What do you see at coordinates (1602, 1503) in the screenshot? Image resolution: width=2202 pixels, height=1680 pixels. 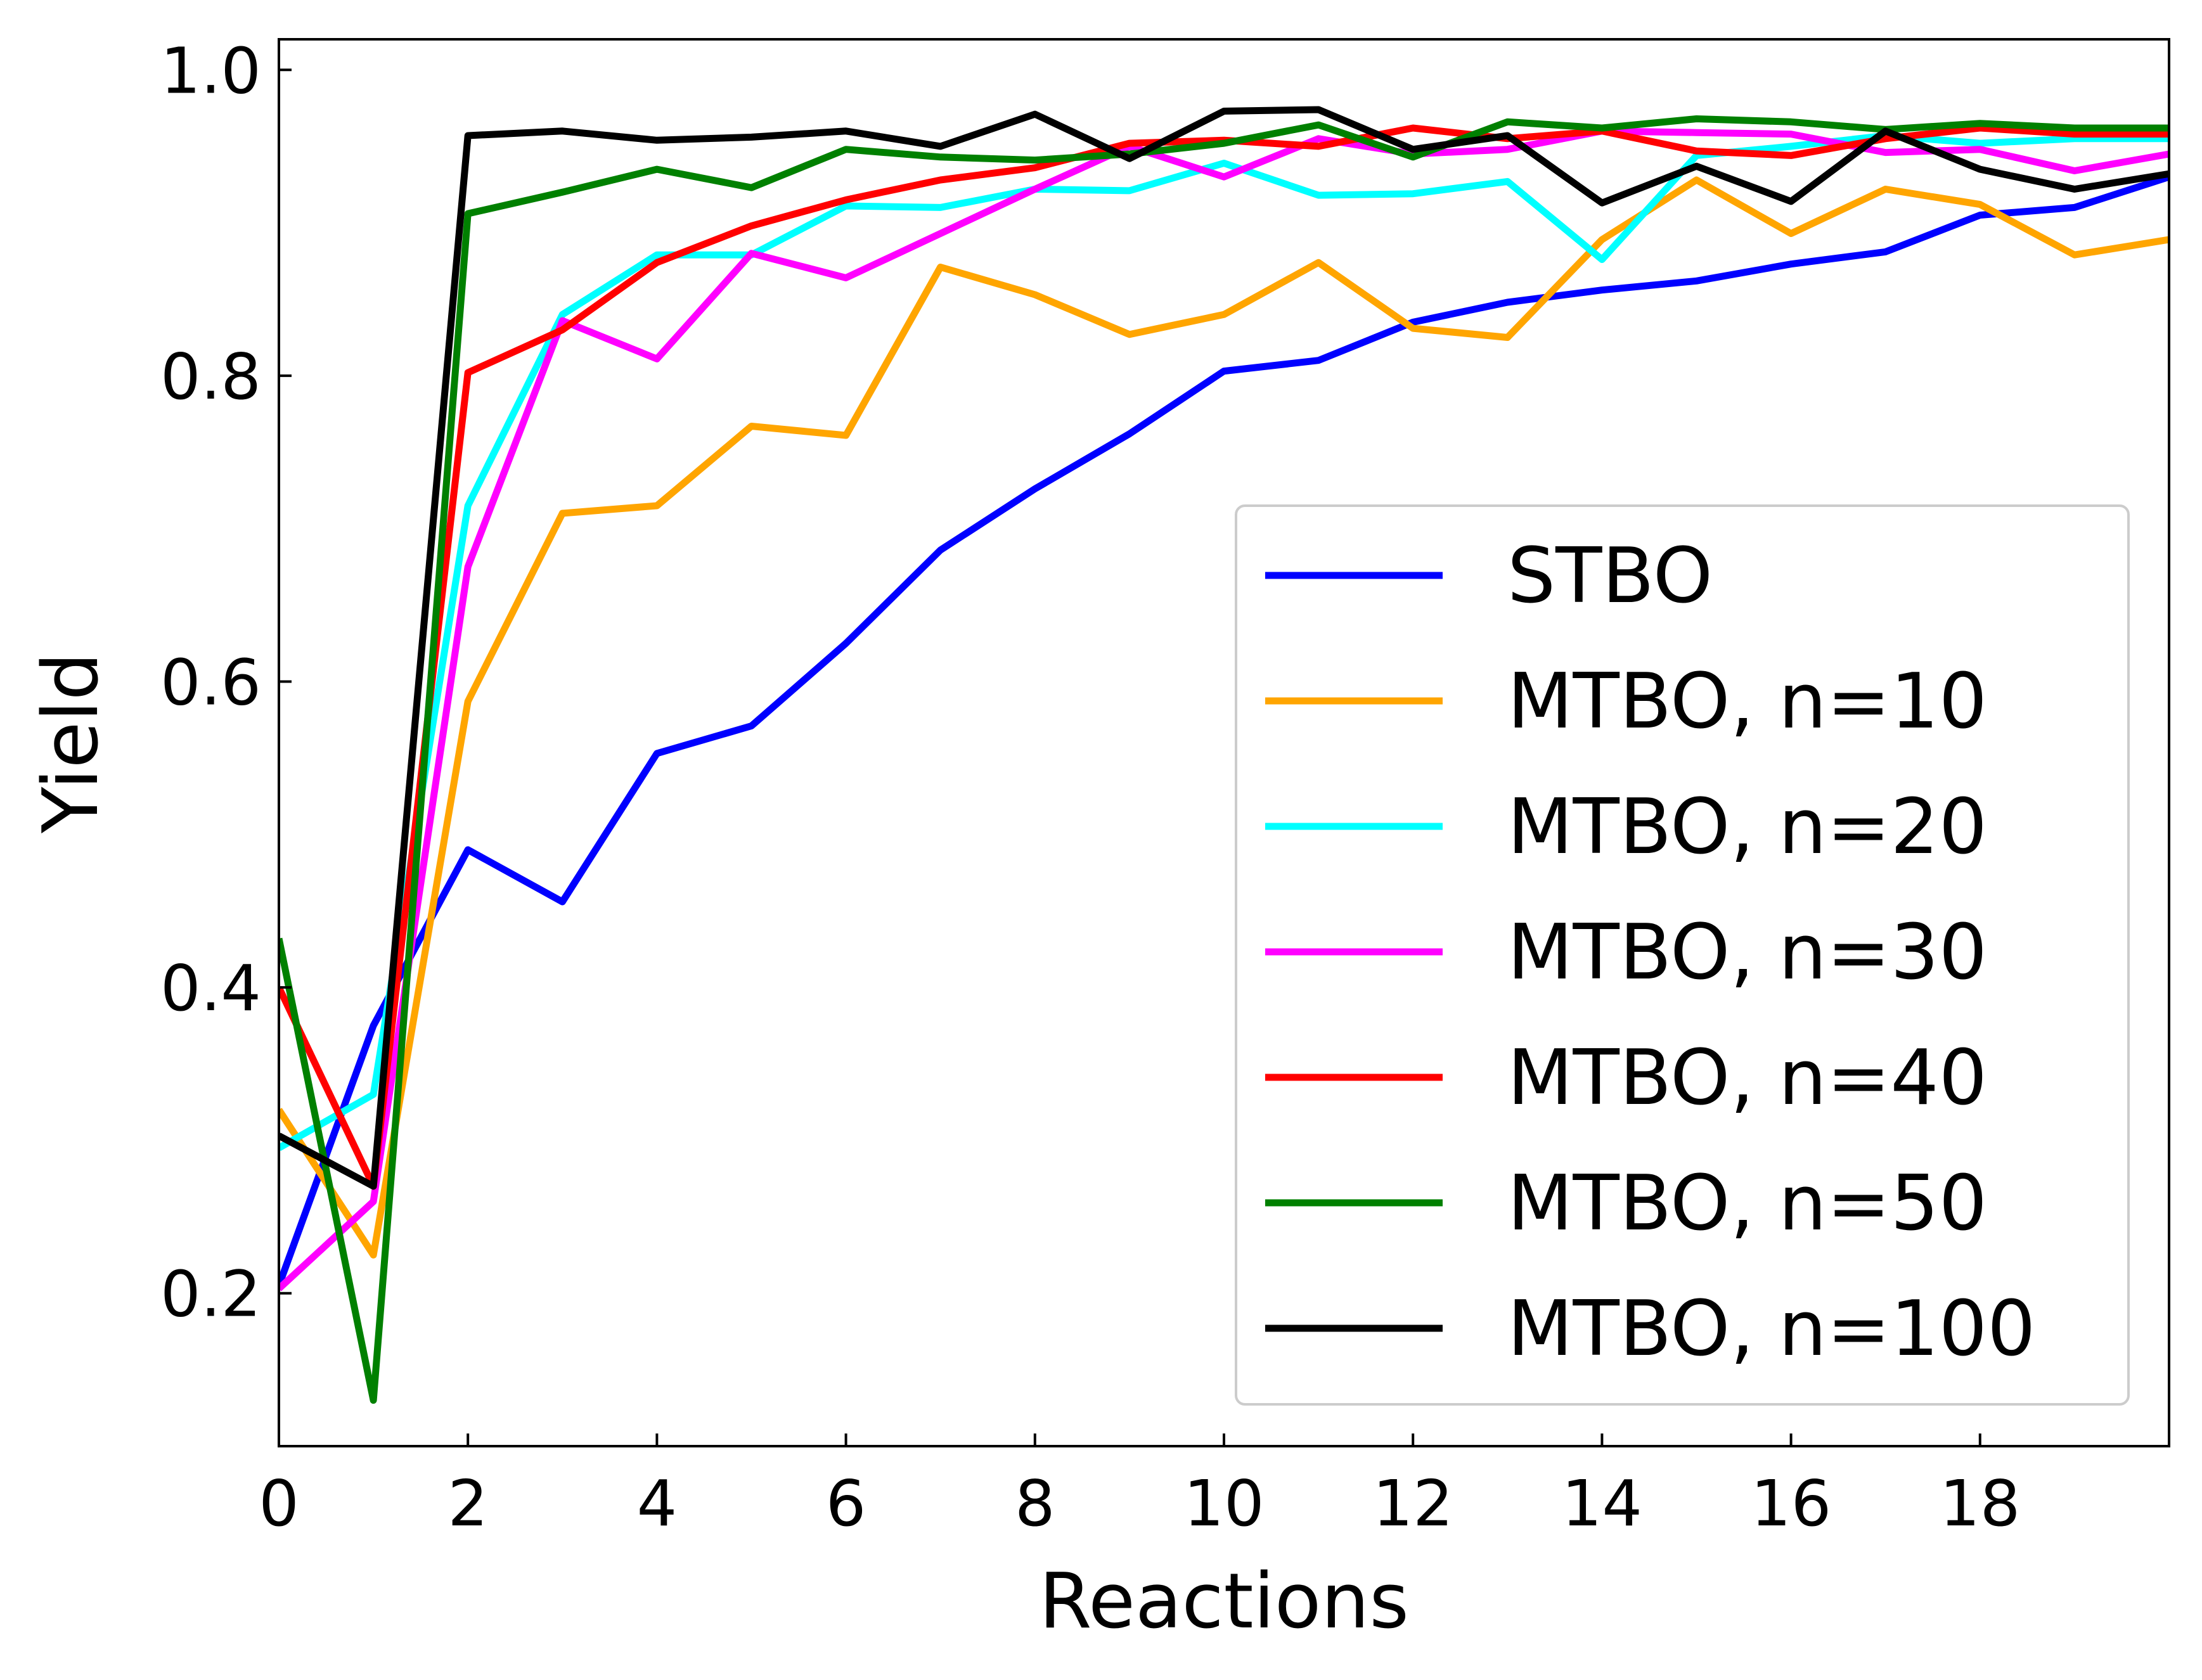 I see `x-tick-label: 14` at bounding box center [1602, 1503].